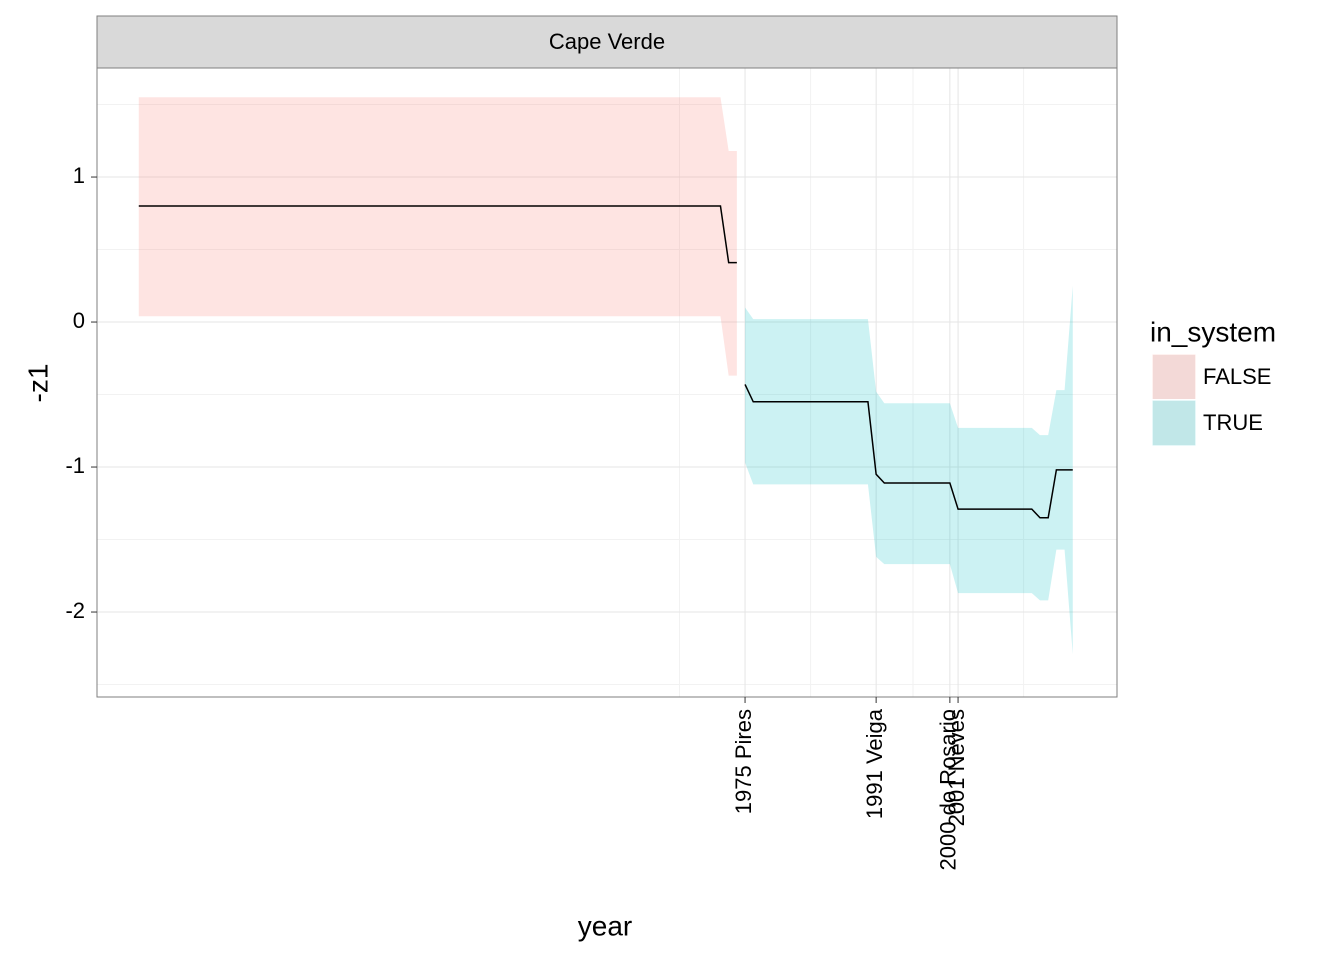 Image resolution: width=1344 pixels, height=960 pixels. Describe the element at coordinates (1237, 376) in the screenshot. I see `legend-label: FALSE` at that location.